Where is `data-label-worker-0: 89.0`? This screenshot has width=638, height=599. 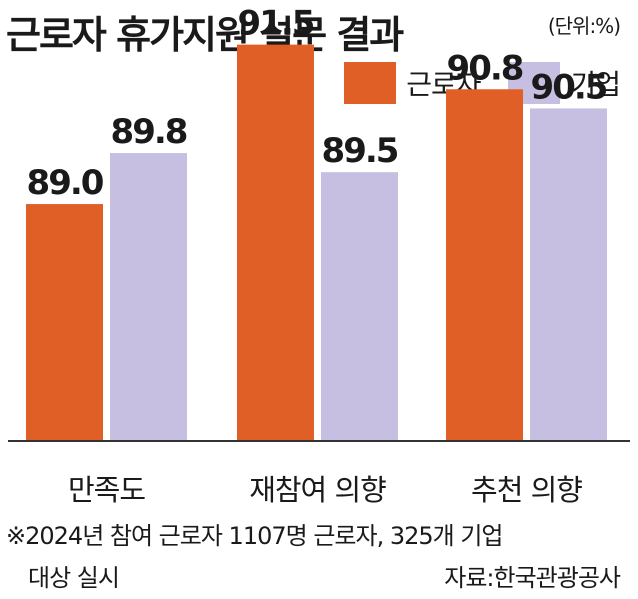
data-label-worker-0: 89.0 is located at coordinates (65, 183).